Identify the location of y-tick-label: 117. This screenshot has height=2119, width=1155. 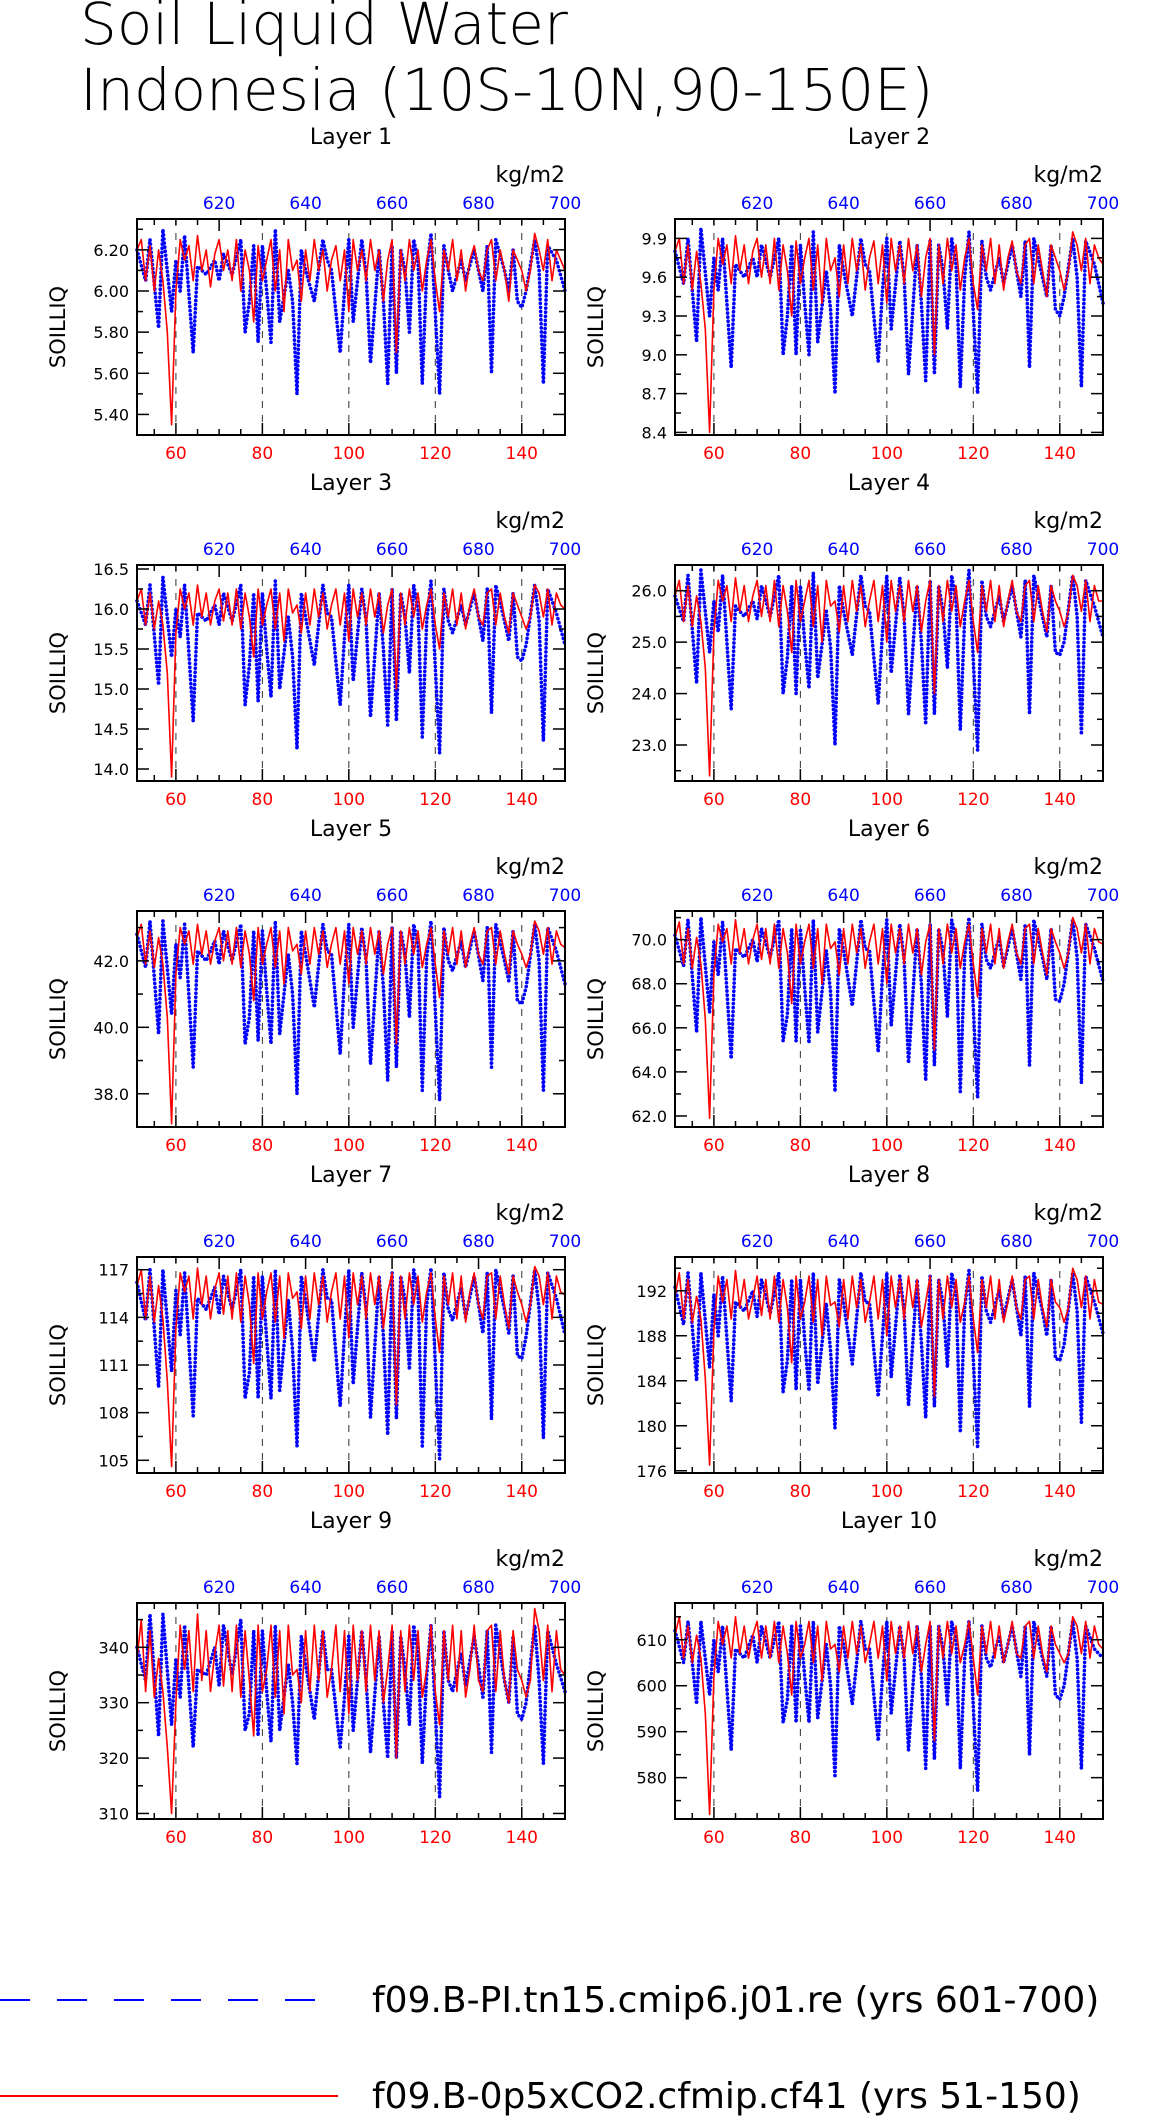
(113, 1270).